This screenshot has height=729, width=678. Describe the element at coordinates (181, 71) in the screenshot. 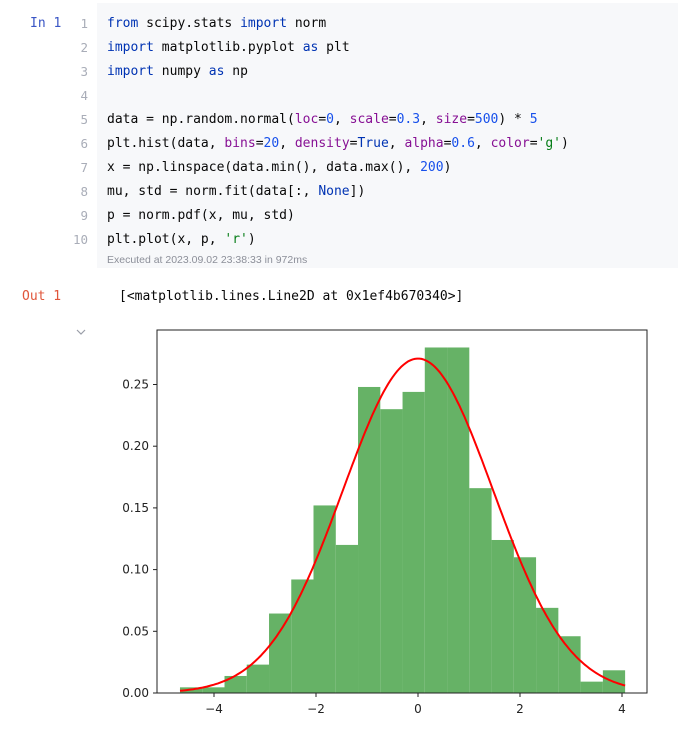

I see `code-token: numpy` at that location.